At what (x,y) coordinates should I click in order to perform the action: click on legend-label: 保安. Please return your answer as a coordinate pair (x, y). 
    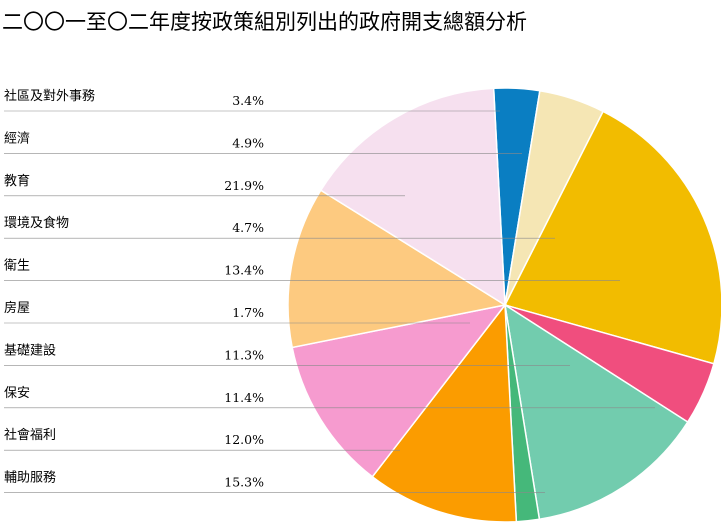
    Looking at the image, I should click on (17, 393).